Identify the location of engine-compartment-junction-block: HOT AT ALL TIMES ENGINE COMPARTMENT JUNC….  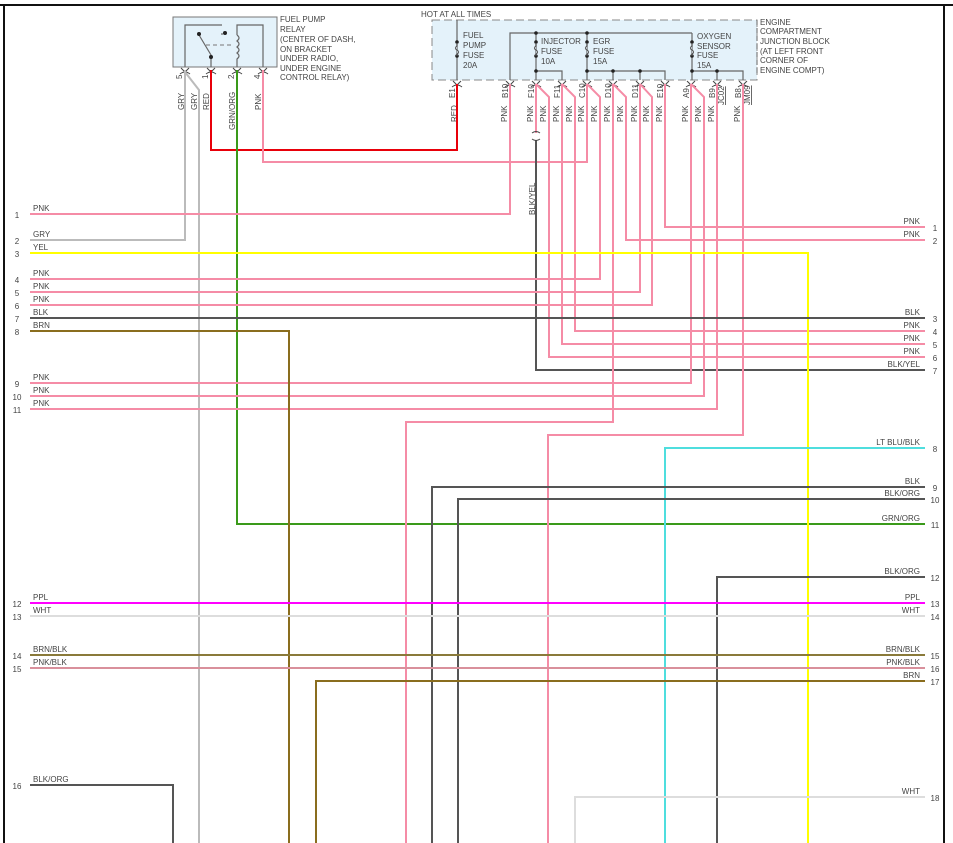
(625, 45).